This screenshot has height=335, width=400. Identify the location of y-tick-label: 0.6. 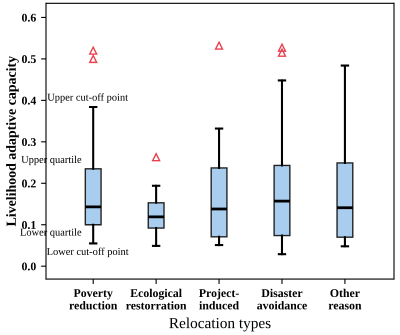
(29, 18).